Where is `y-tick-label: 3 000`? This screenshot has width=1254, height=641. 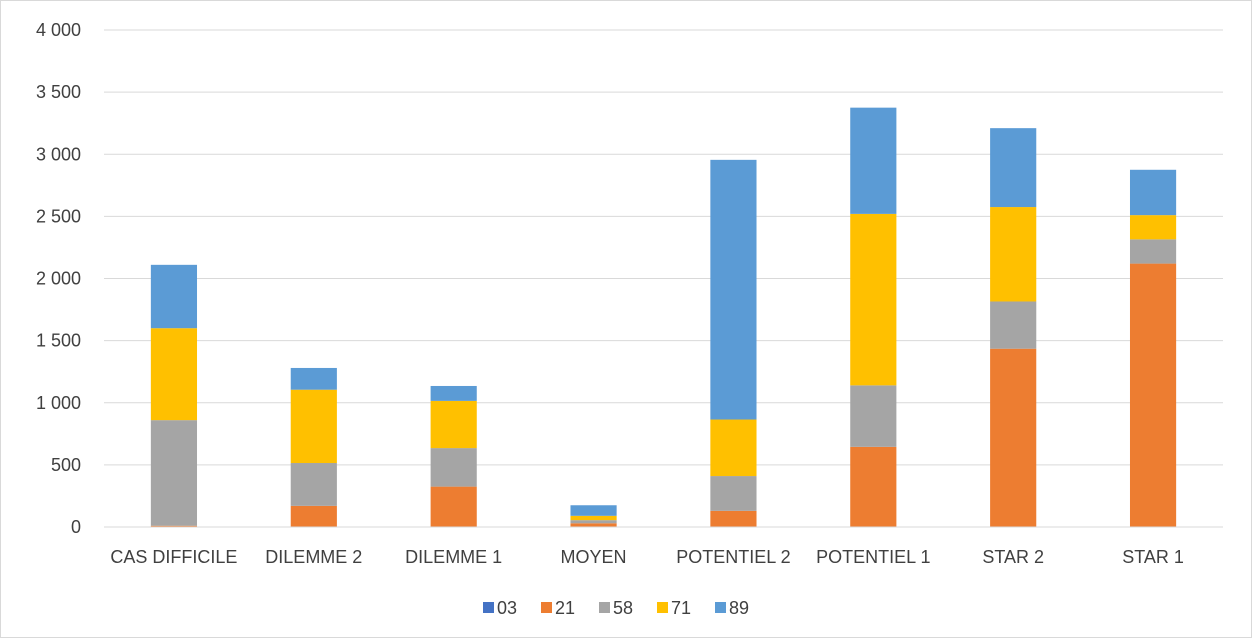
y-tick-label: 3 000 is located at coordinates (58, 154).